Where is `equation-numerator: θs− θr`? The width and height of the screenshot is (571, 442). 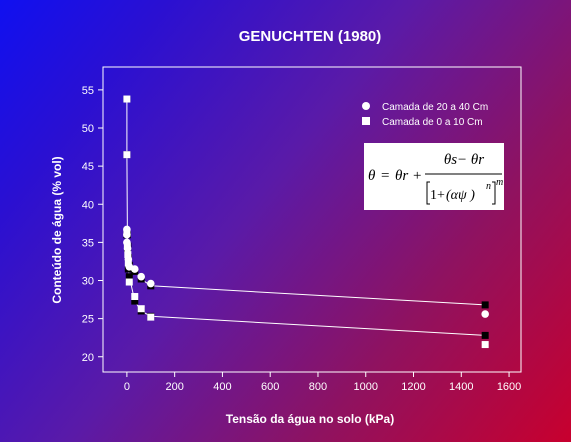 equation-numerator: θs− θr is located at coordinates (464, 160).